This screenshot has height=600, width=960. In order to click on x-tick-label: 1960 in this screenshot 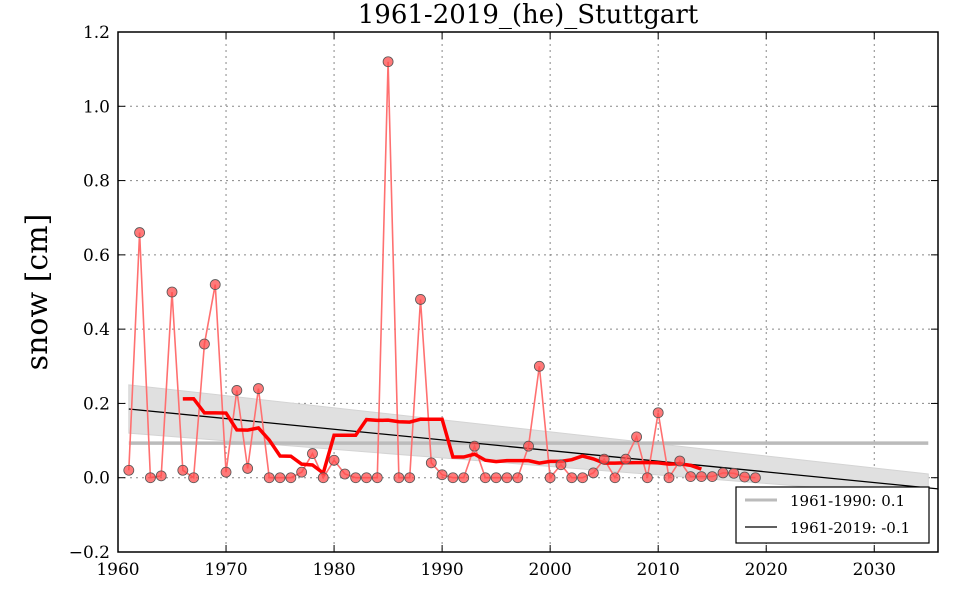, I will do `click(117, 570)`.